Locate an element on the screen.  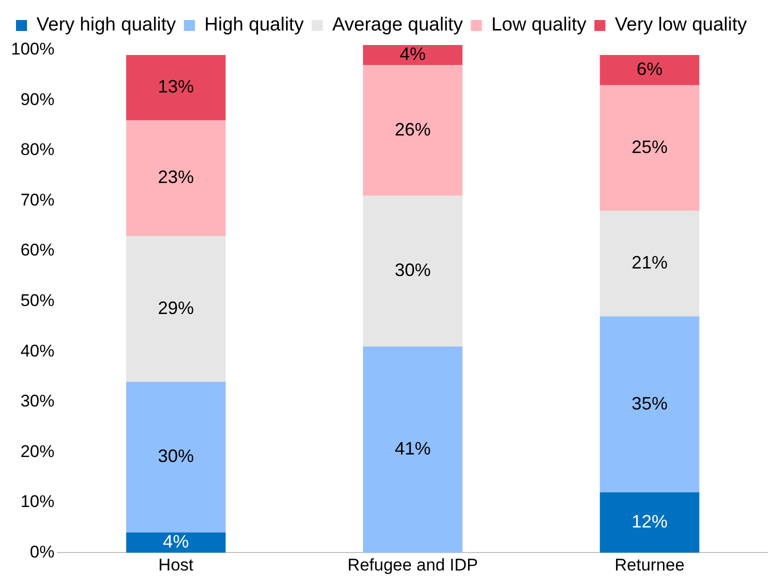
legend-label: High quality is located at coordinates (254, 25).